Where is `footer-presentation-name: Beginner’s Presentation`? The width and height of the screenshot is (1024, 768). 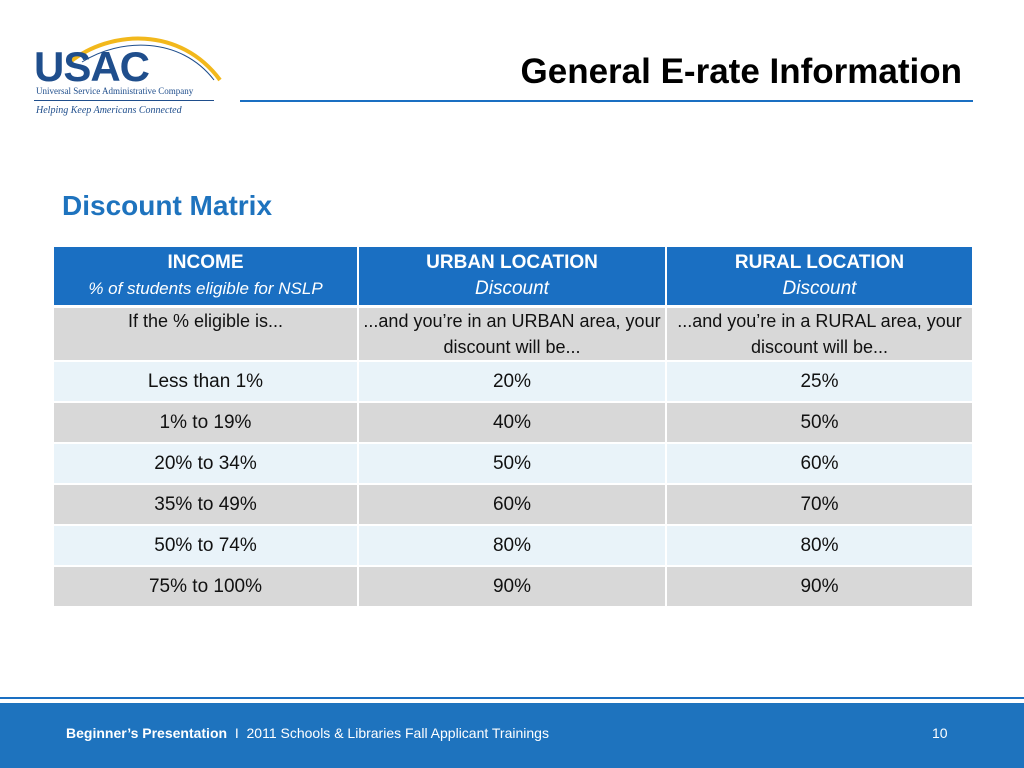 footer-presentation-name: Beginner’s Presentation is located at coordinates (147, 733).